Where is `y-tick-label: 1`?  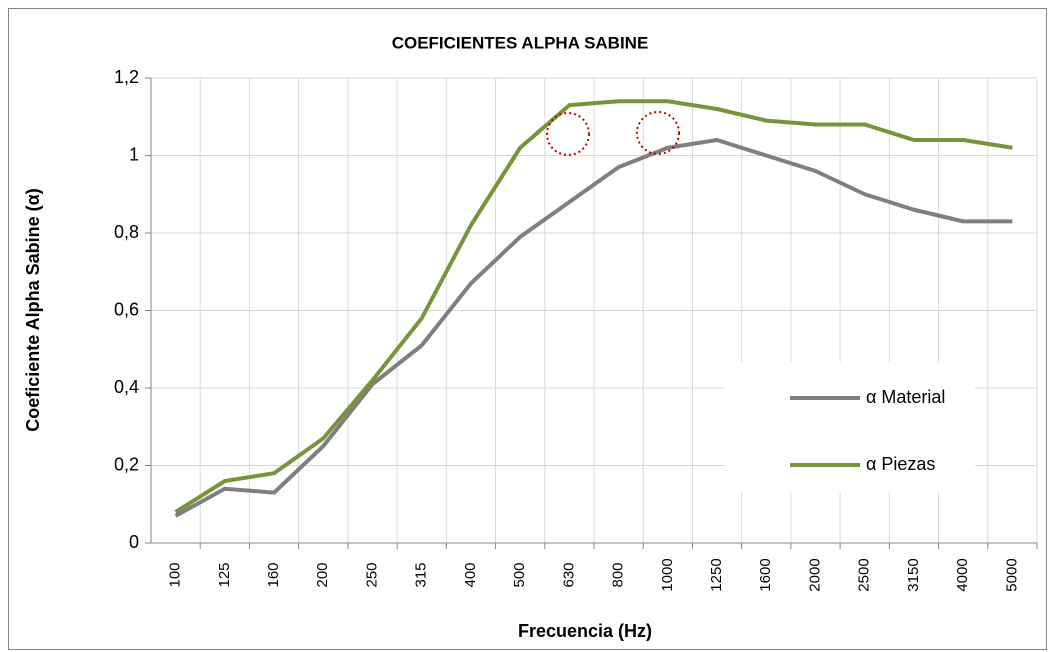 y-tick-label: 1 is located at coordinates (134, 154).